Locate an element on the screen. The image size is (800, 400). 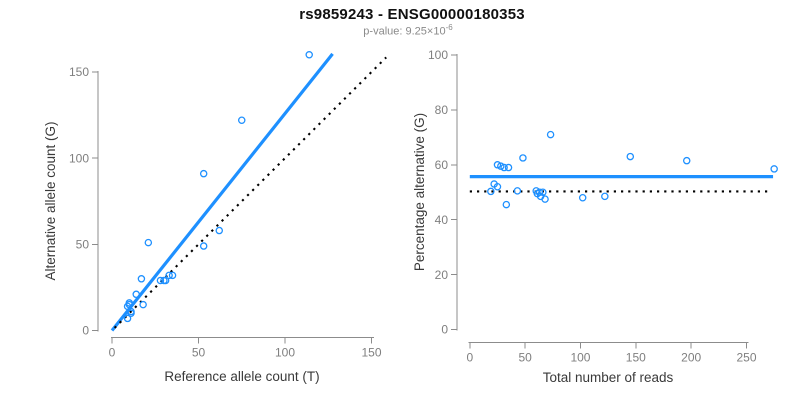
pvalue-exponent: -6 is located at coordinates (449, 27).